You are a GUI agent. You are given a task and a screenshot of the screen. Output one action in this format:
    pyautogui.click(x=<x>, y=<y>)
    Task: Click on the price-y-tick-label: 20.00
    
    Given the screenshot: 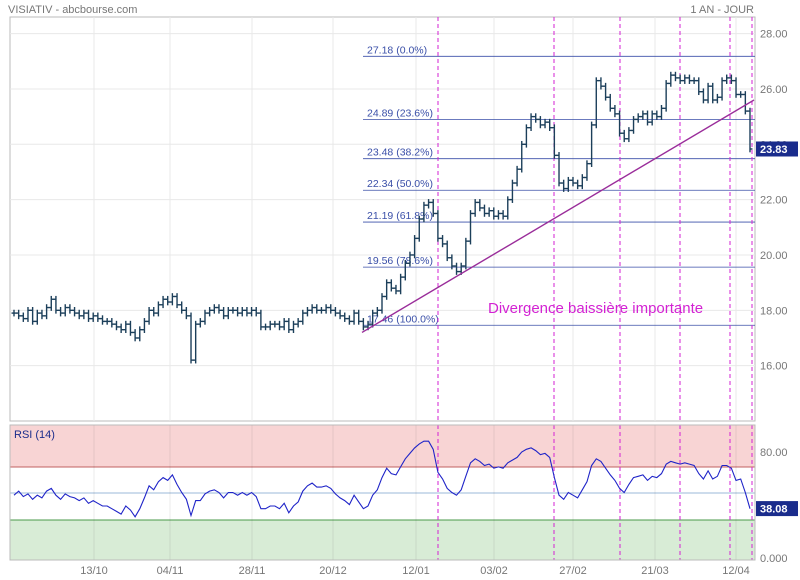 What is the action you would take?
    pyautogui.click(x=774, y=256)
    